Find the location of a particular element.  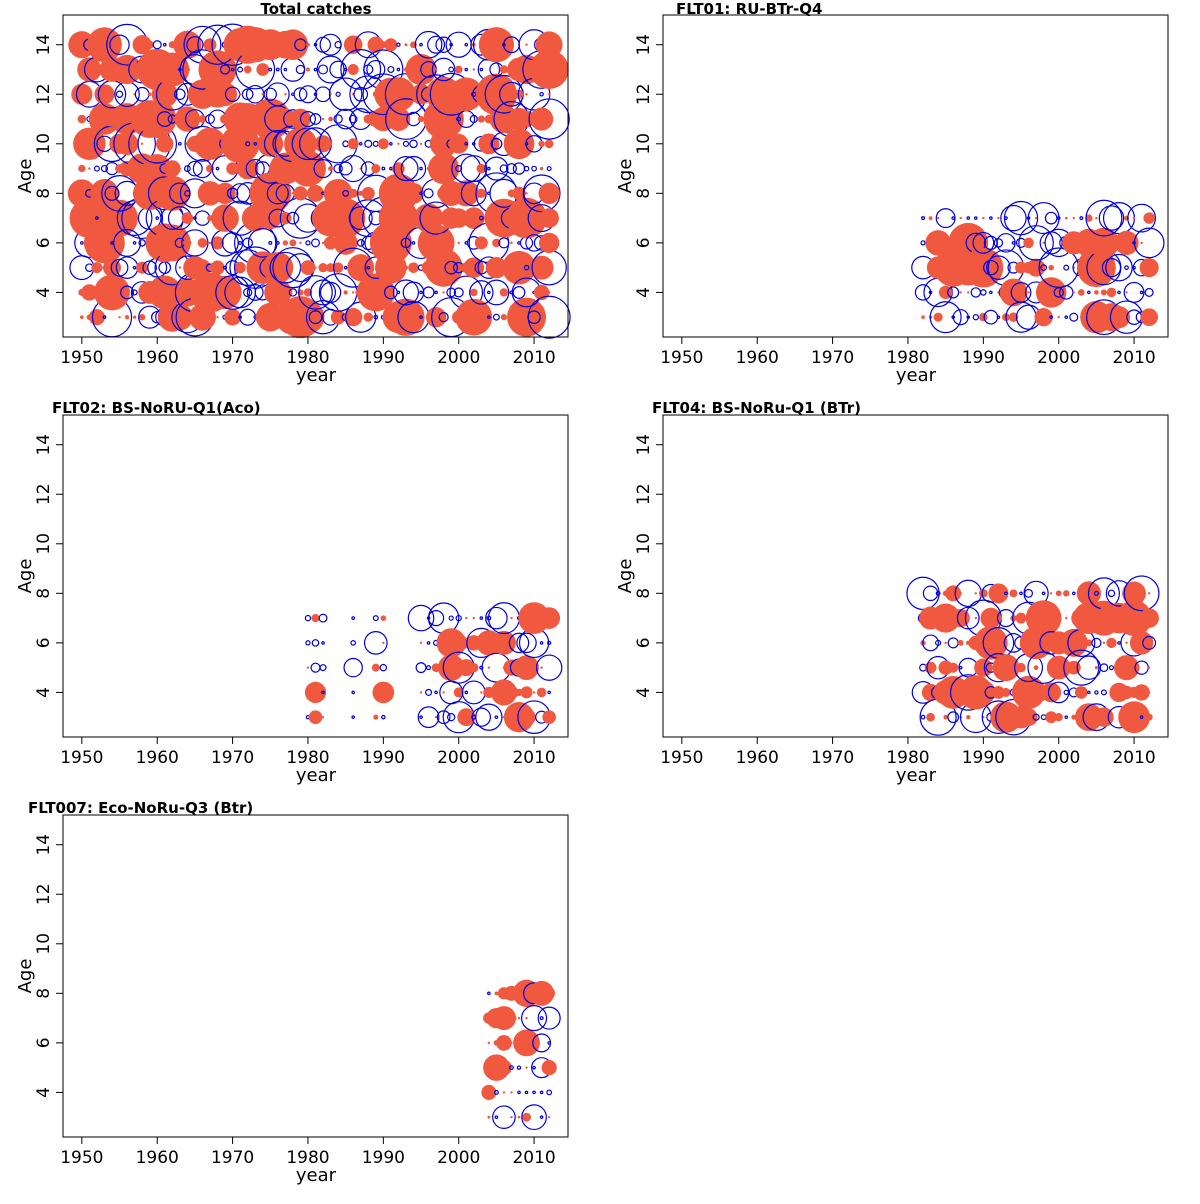

y-tick-label: 4 is located at coordinates (44, 1092).